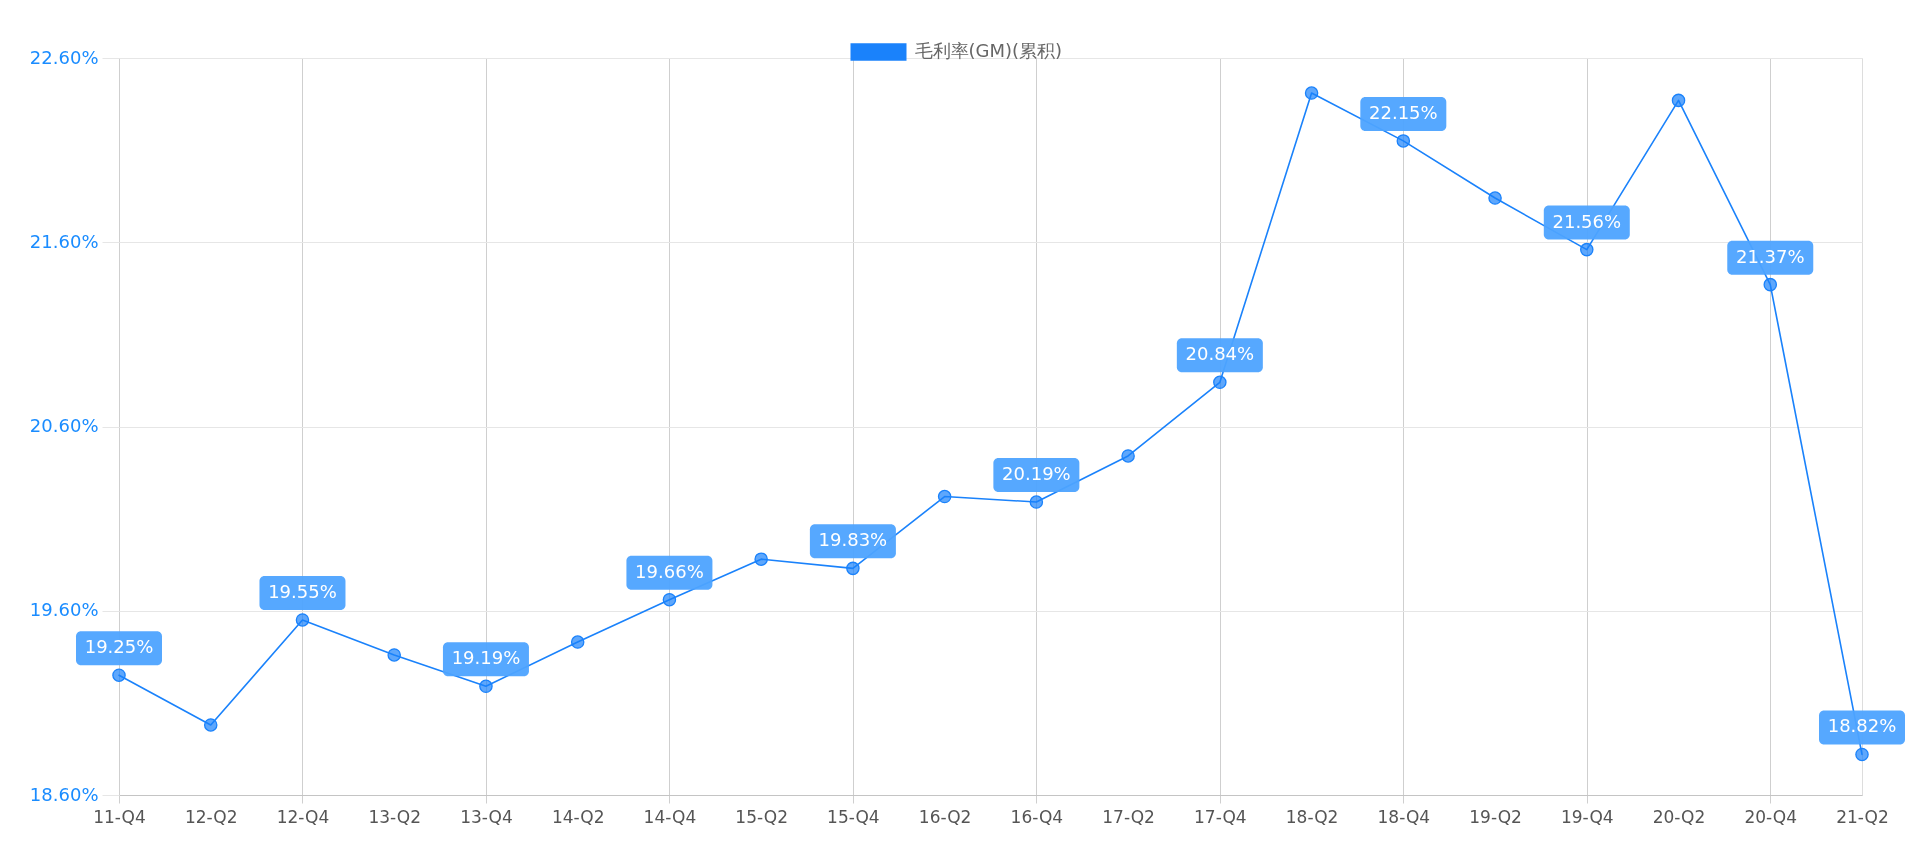  I want to click on x-tick-label: 19-Q2, so click(1495, 816).